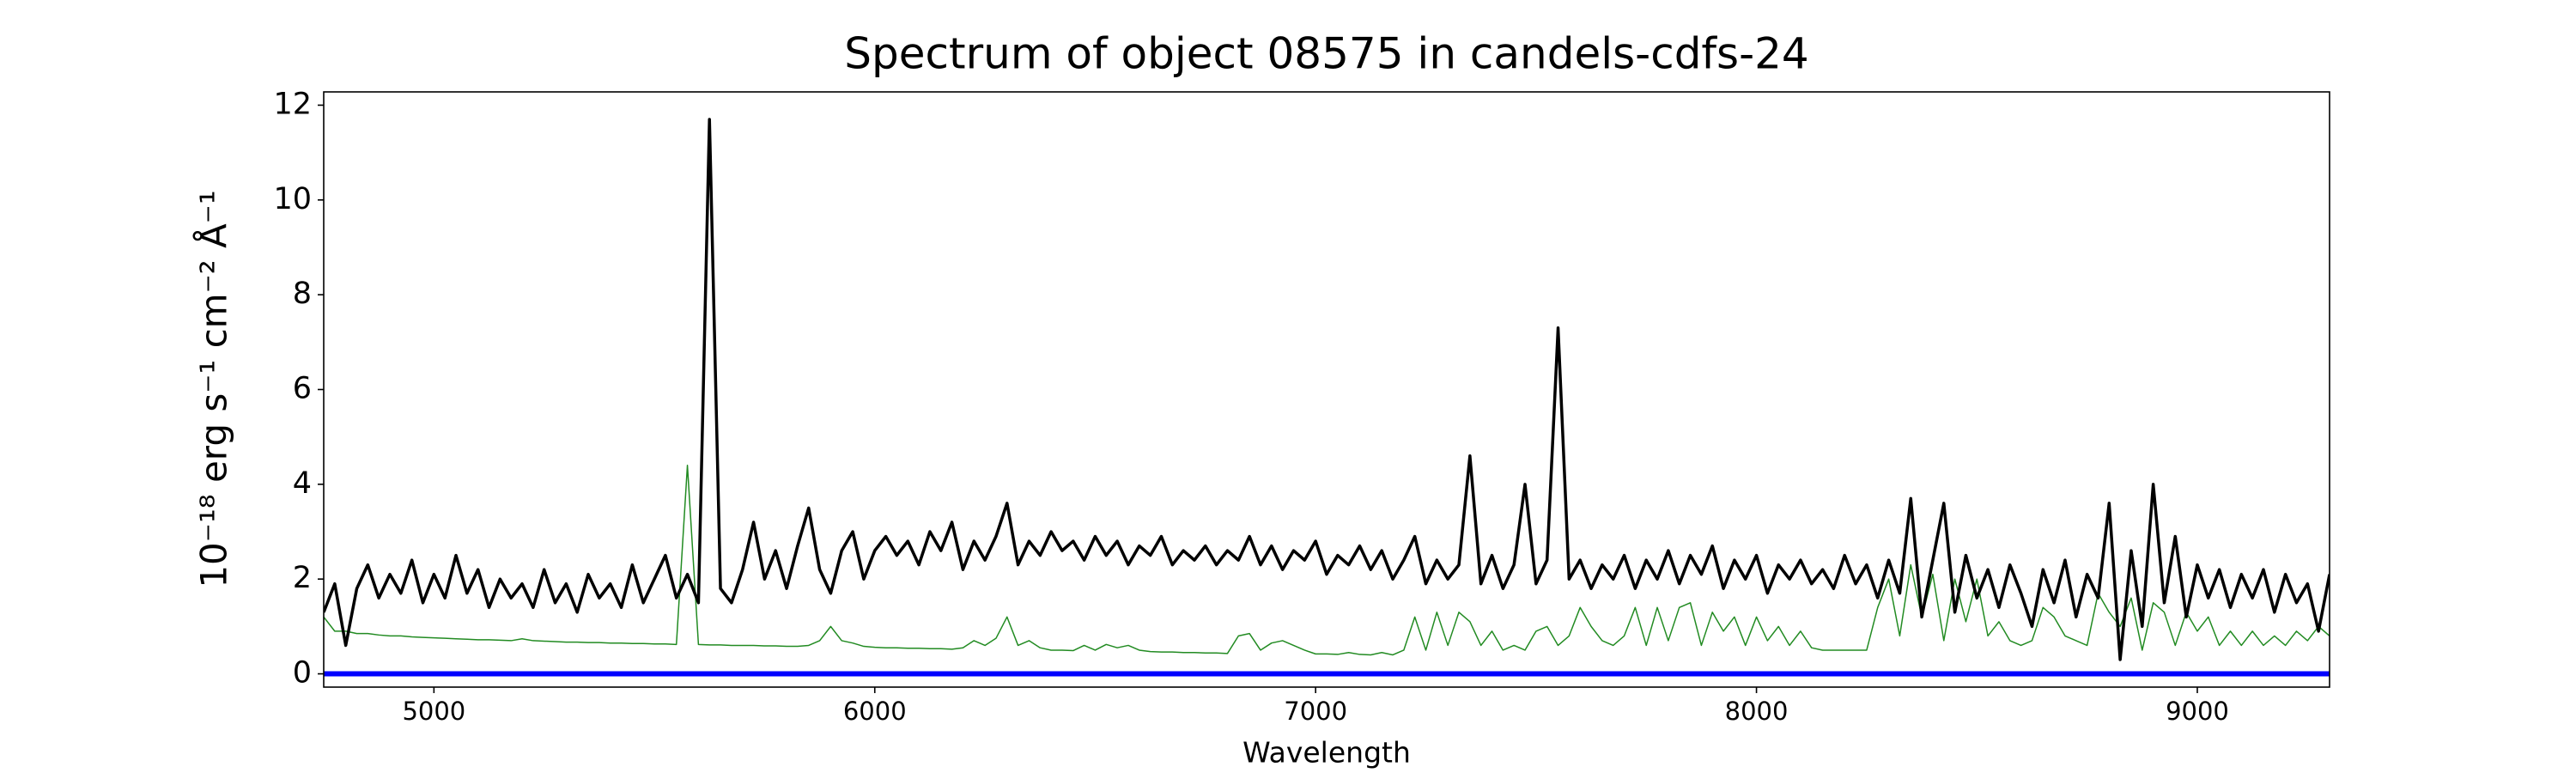  I want to click on x-tick-label: 5000, so click(433, 711).